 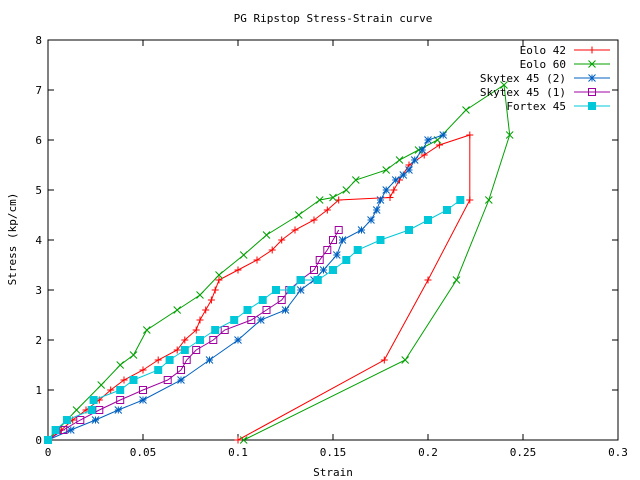 I want to click on legend-label: Fortex 45, so click(x=536, y=106).